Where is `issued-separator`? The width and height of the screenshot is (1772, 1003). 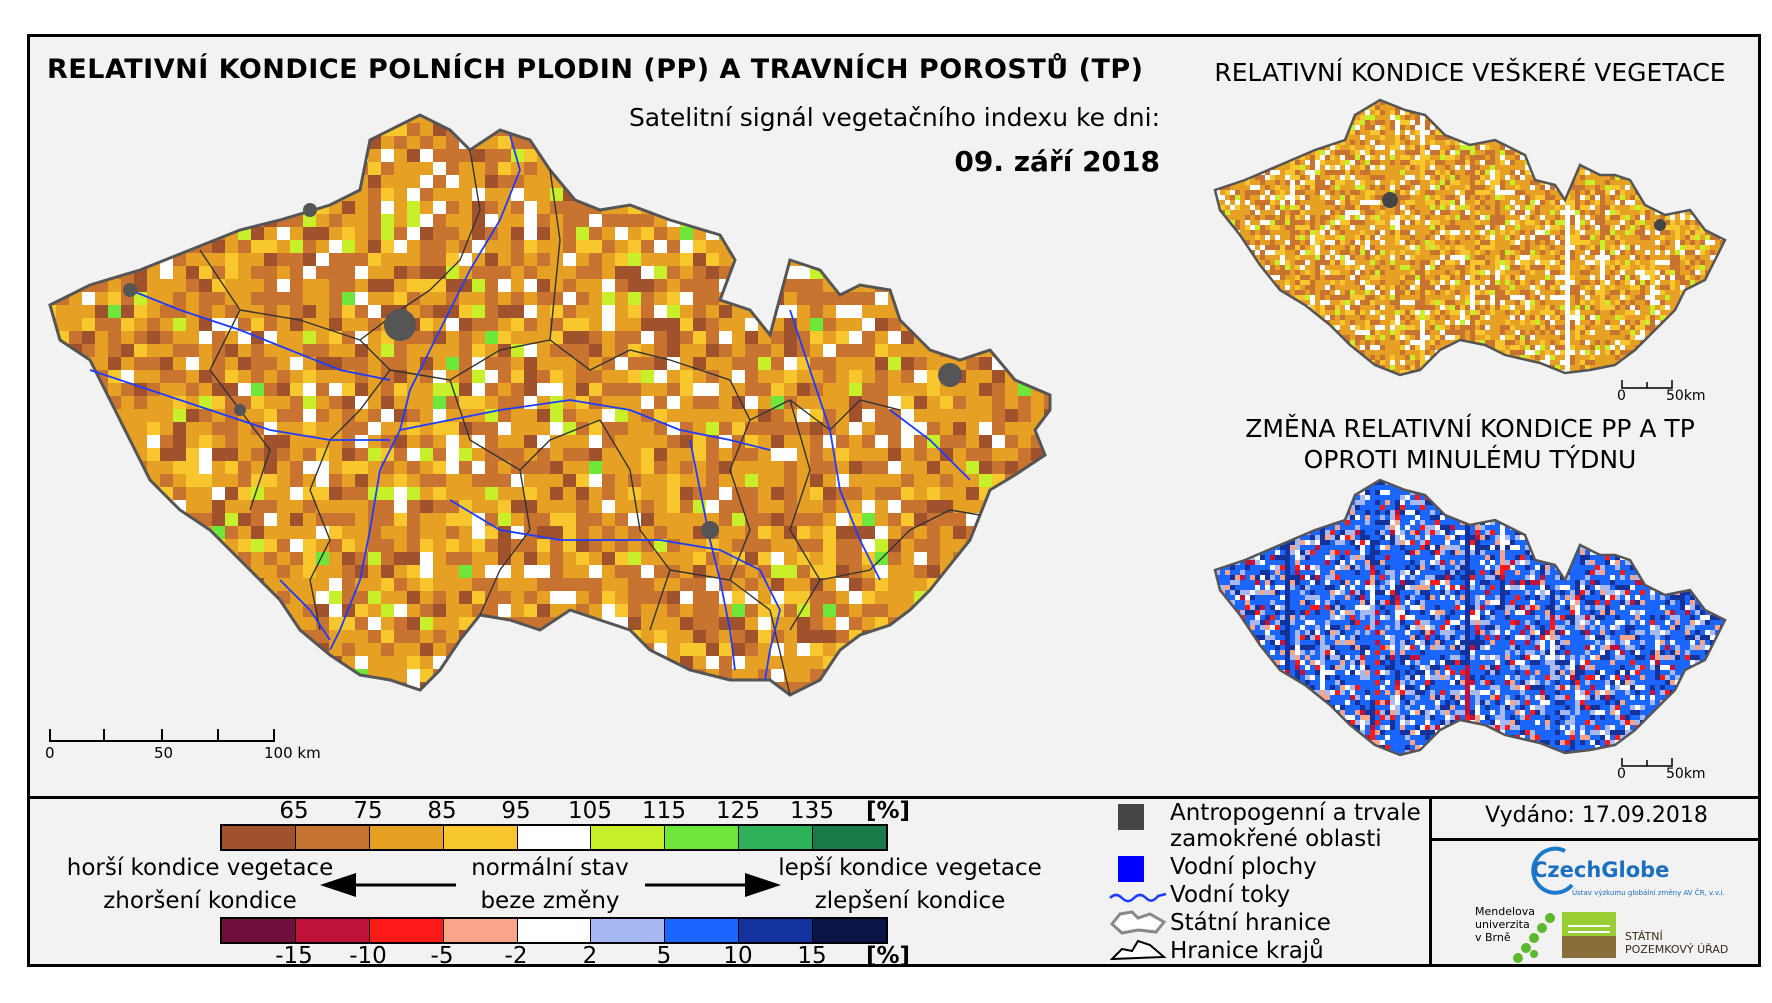 issued-separator is located at coordinates (1430, 881).